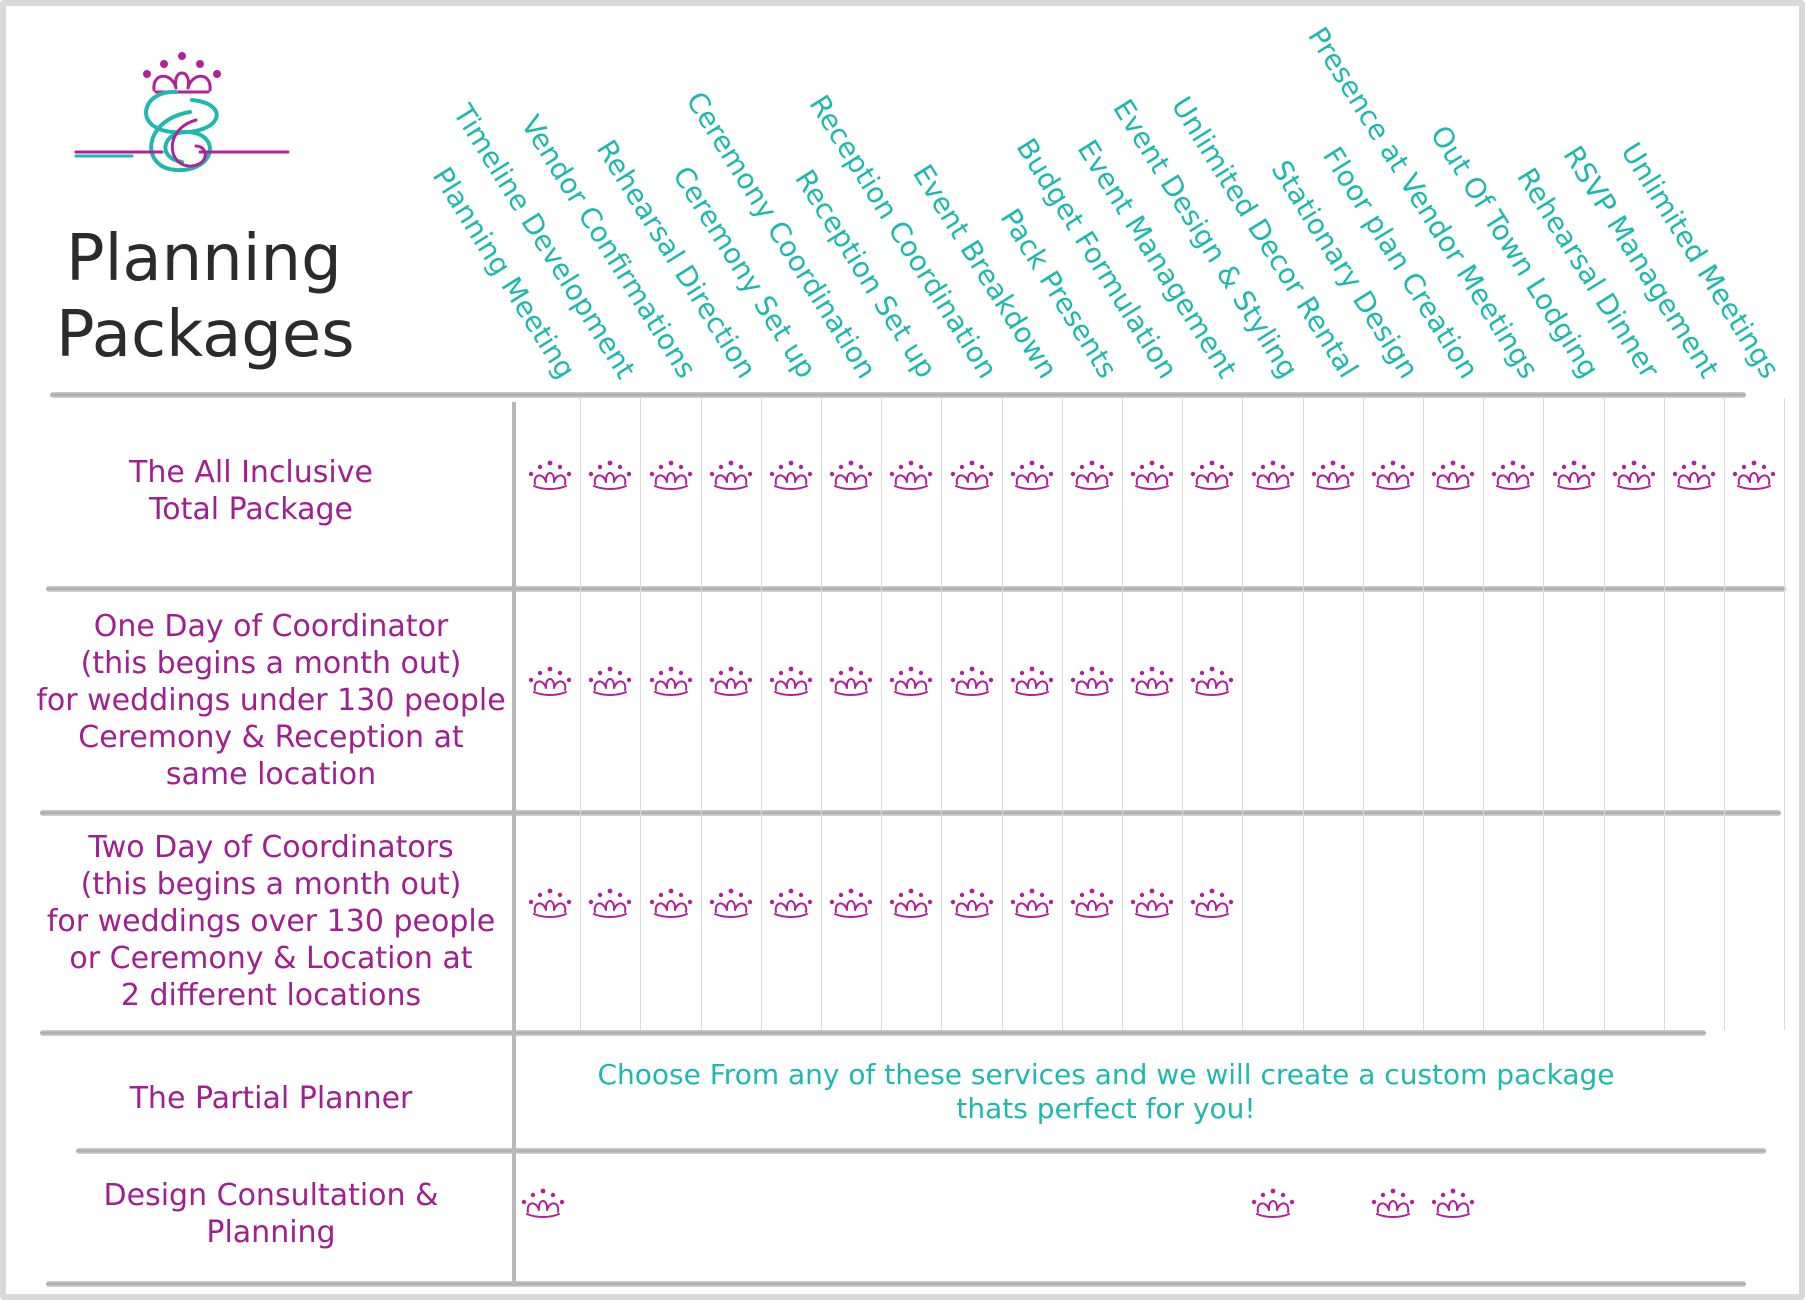  I want to click on note-line: thats perfect for you!, so click(1106, 1108).